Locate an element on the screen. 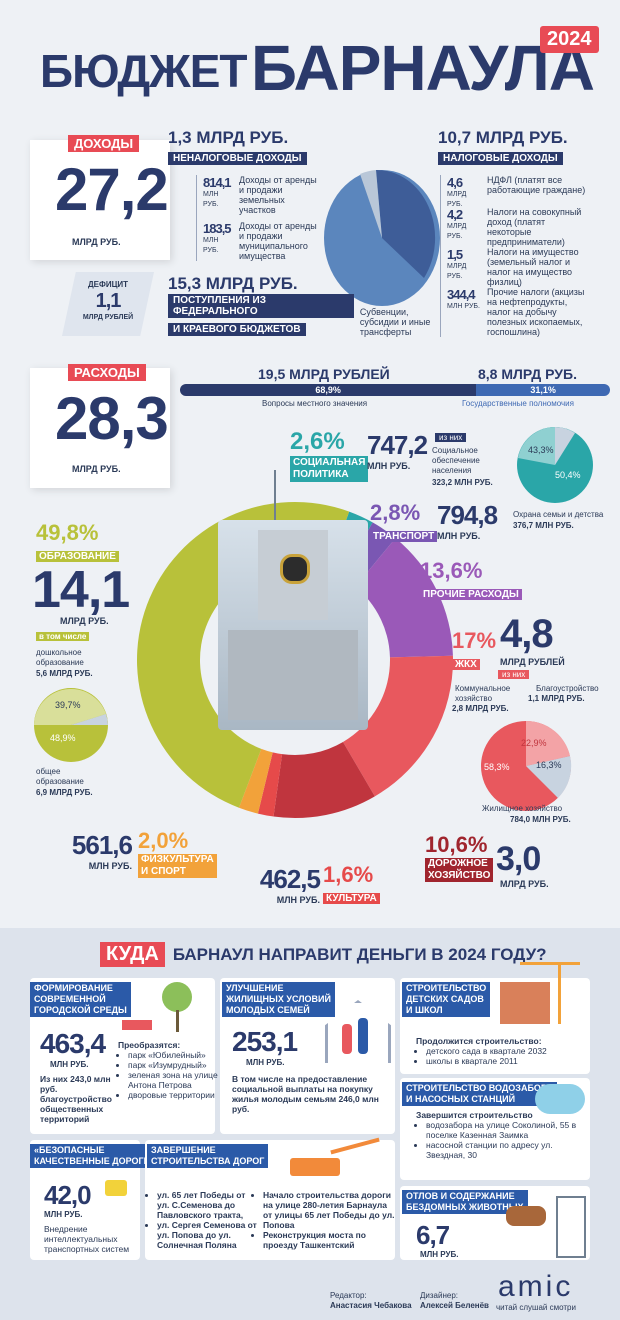  state-amount: 8,8 МЛРД РУБ. is located at coordinates (527, 374).